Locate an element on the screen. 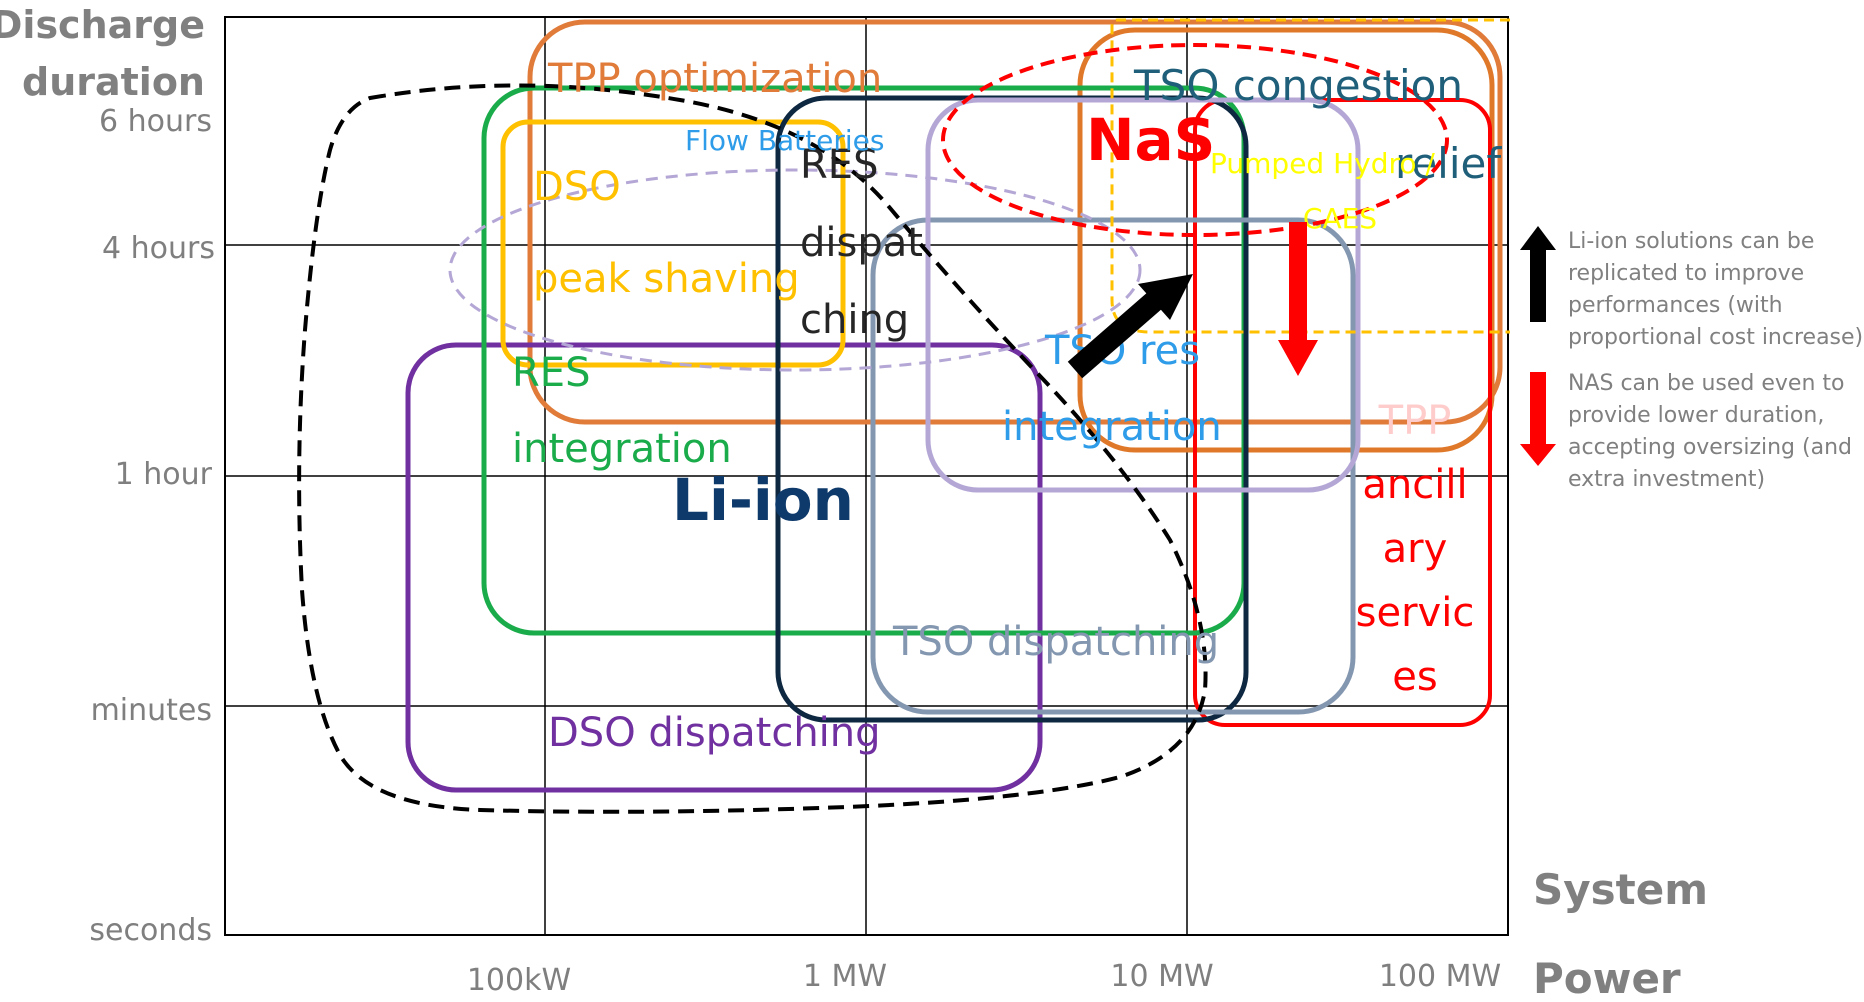 The width and height of the screenshot is (1864, 1002). note-black-arrow-line2: replicated to improve is located at coordinates (1686, 273).